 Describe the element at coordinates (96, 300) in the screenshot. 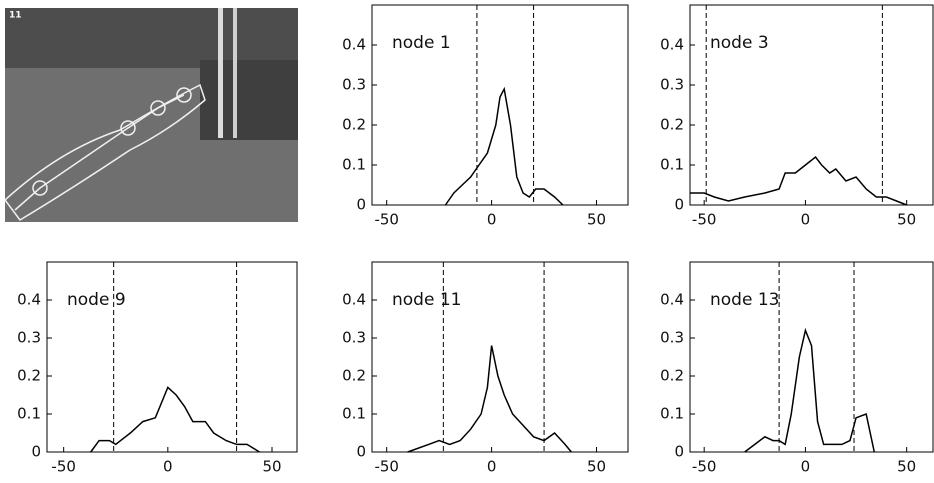

I see `node-label: node 9` at that location.